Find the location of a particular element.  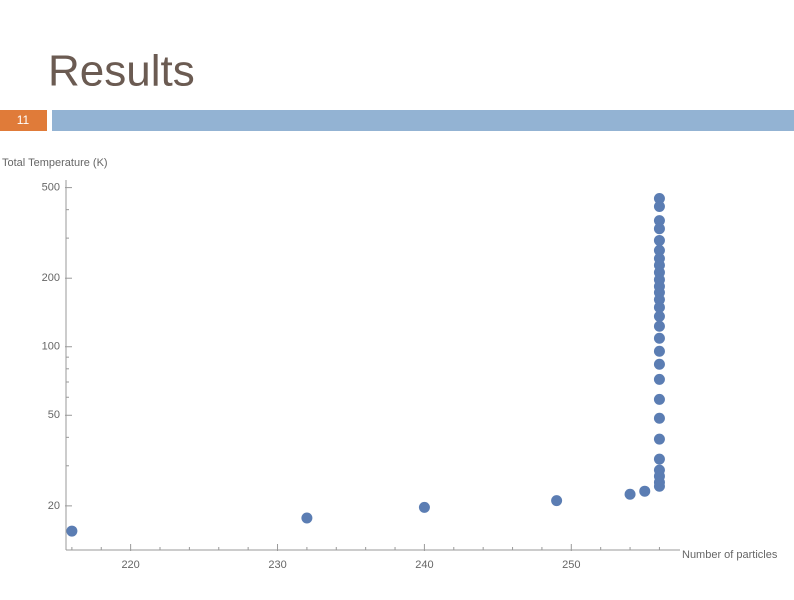

y-tick-label: 50 is located at coordinates (54, 415).